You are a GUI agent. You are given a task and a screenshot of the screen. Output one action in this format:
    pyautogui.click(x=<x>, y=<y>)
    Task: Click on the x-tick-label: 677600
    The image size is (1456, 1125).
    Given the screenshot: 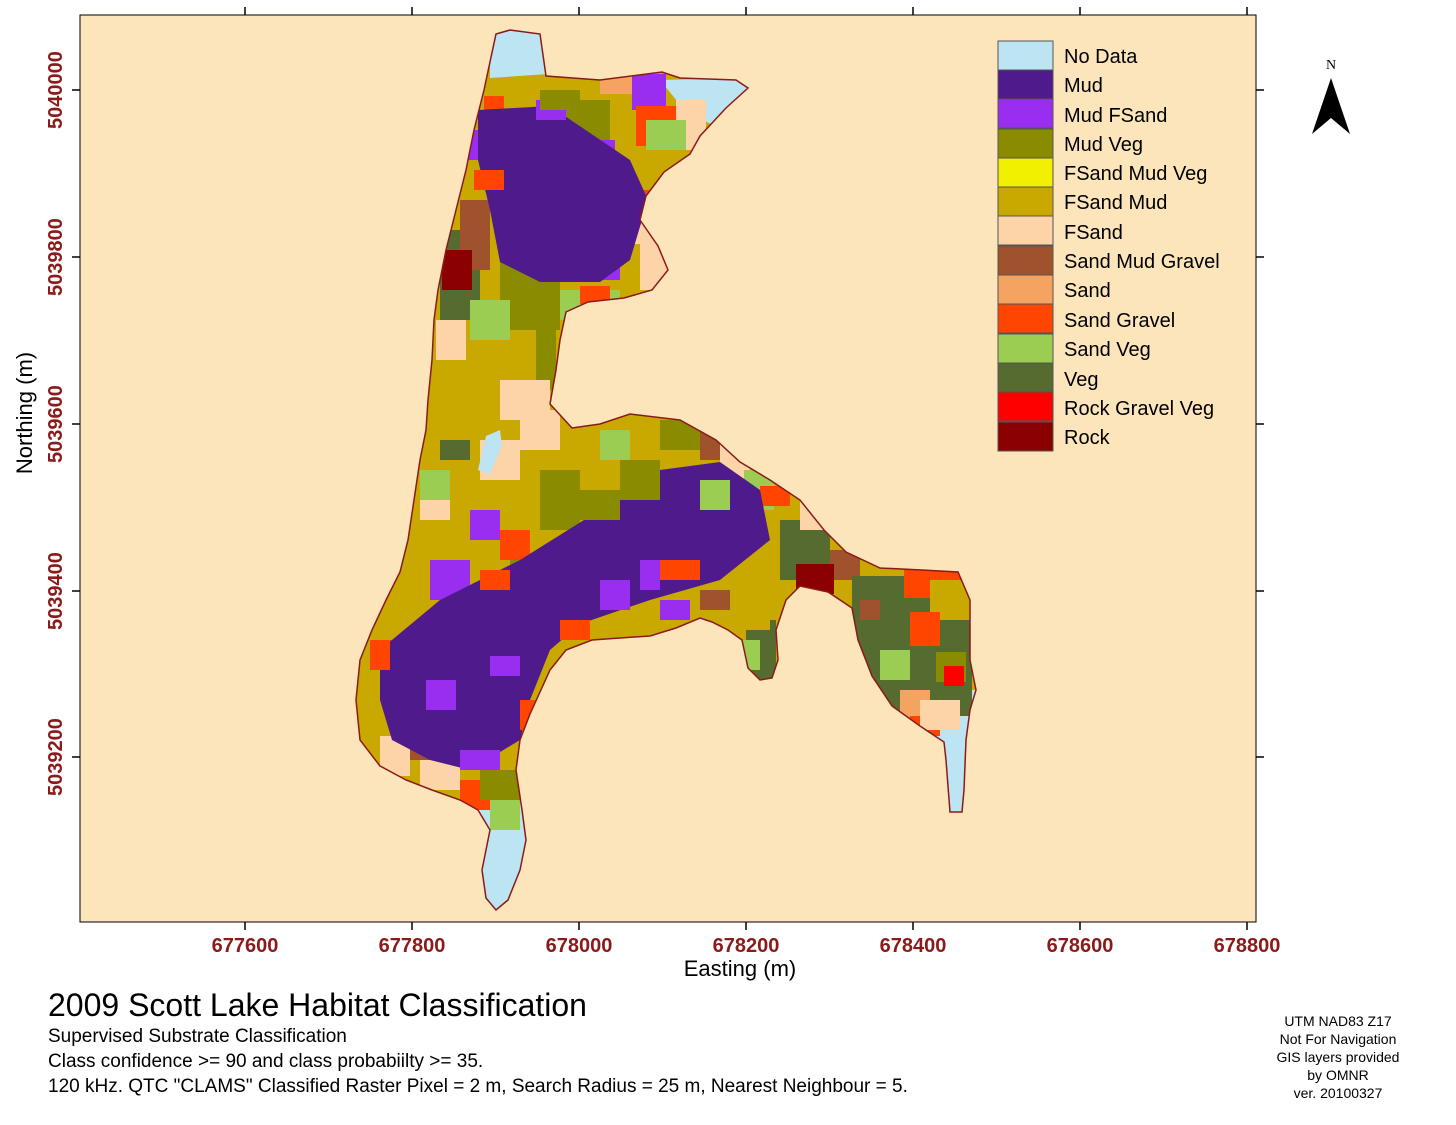 What is the action you would take?
    pyautogui.click(x=245, y=946)
    